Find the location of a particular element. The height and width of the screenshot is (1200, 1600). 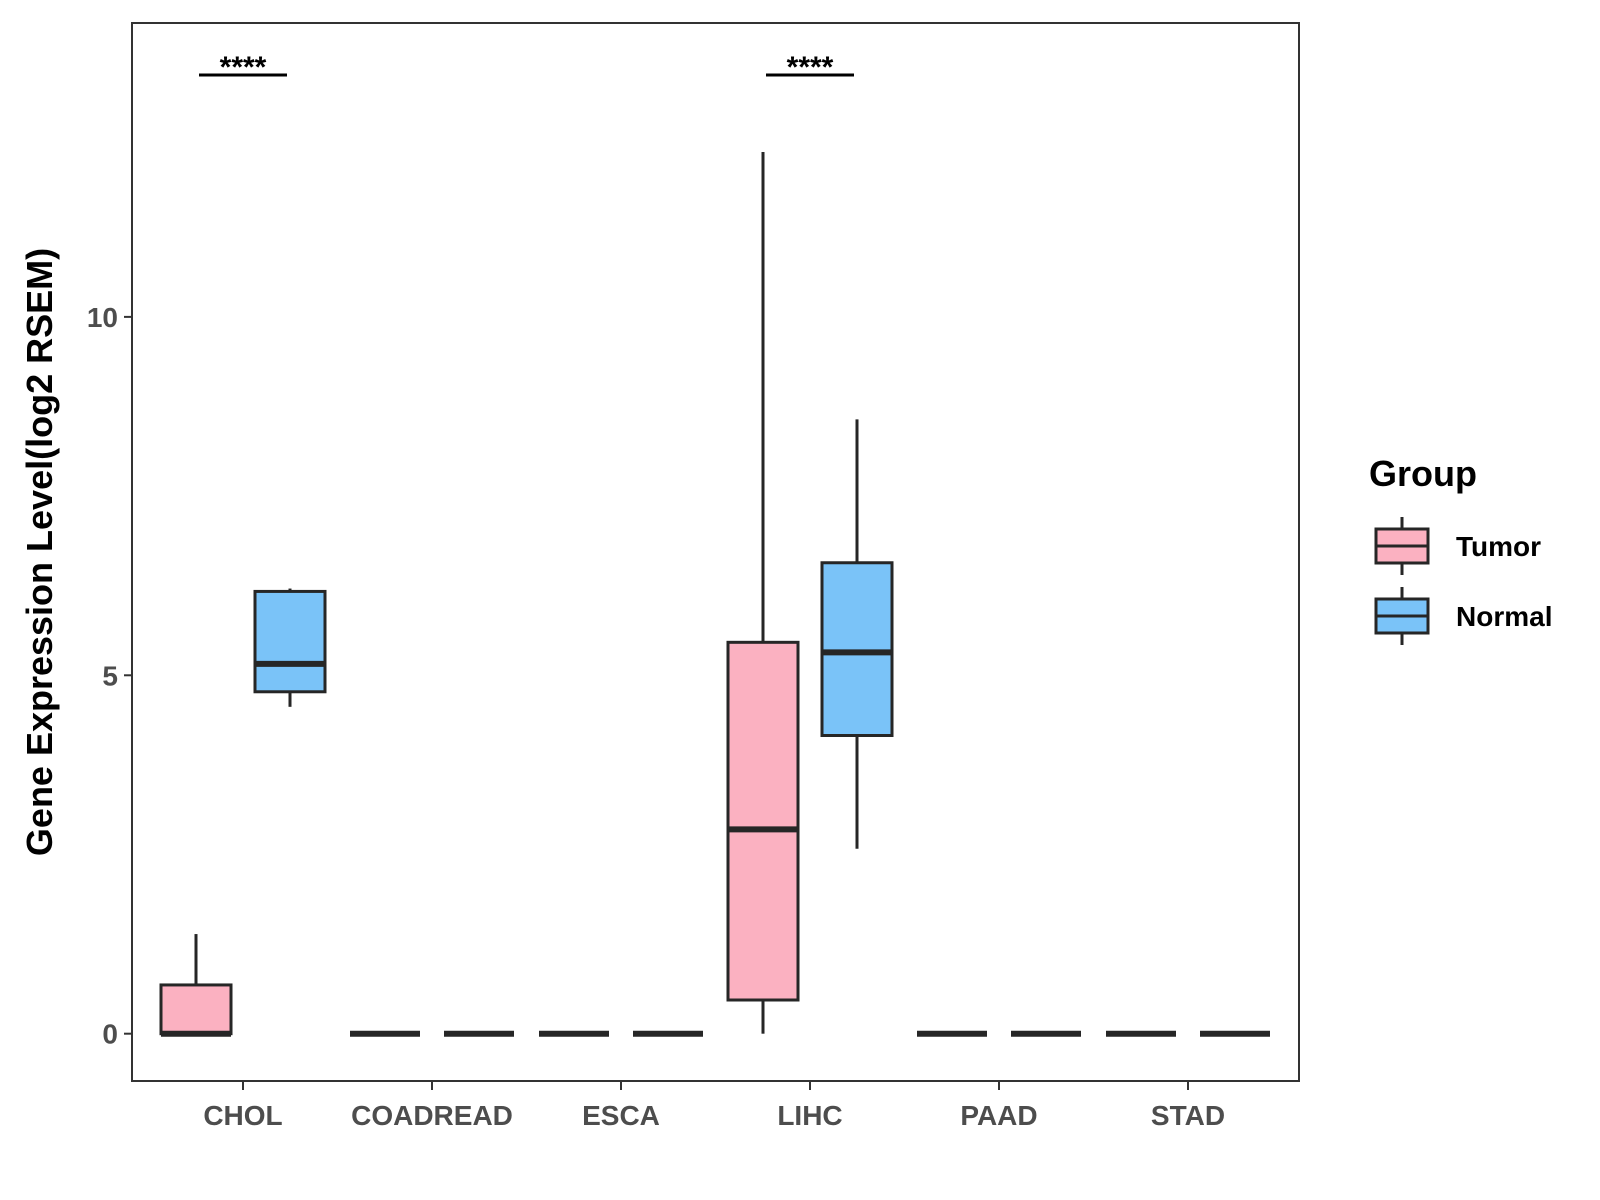

box-normal-chol is located at coordinates (290, 647).